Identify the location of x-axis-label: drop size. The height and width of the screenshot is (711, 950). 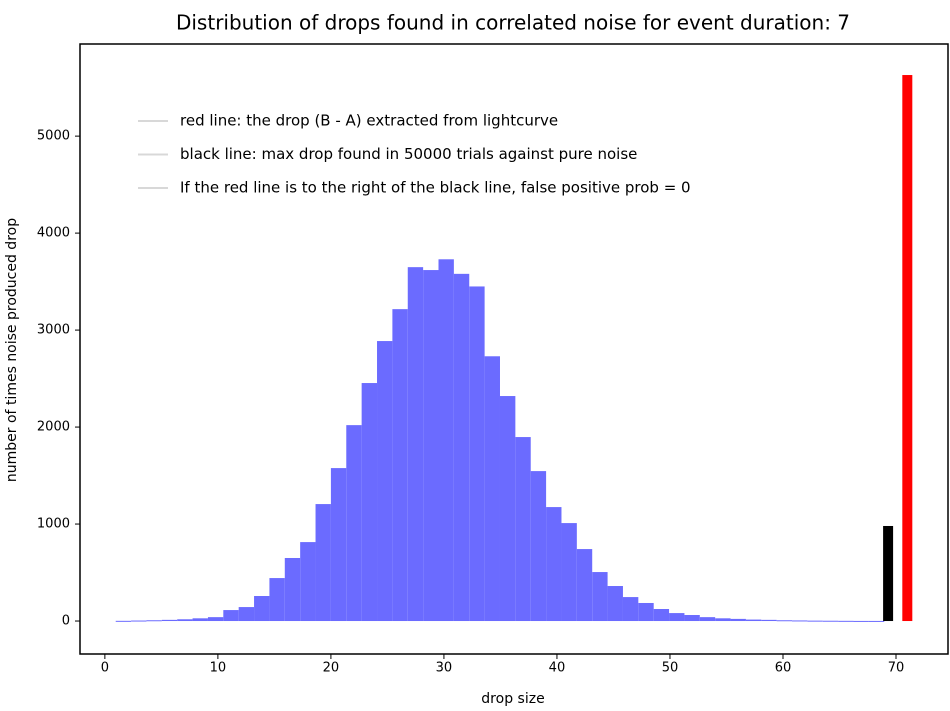
(512, 699).